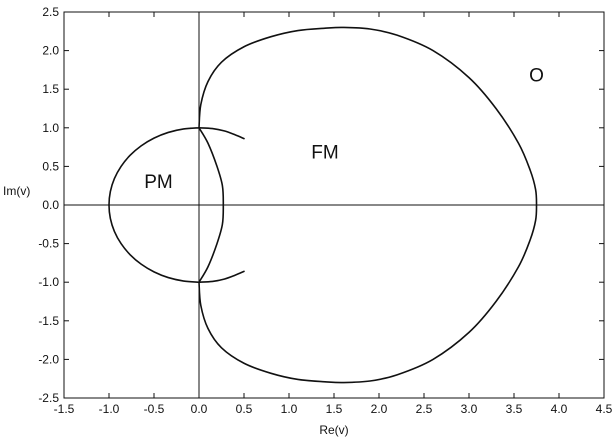 This screenshot has width=615, height=440. Describe the element at coordinates (221, 133) in the screenshot. I see `curve-upper-arc` at that location.